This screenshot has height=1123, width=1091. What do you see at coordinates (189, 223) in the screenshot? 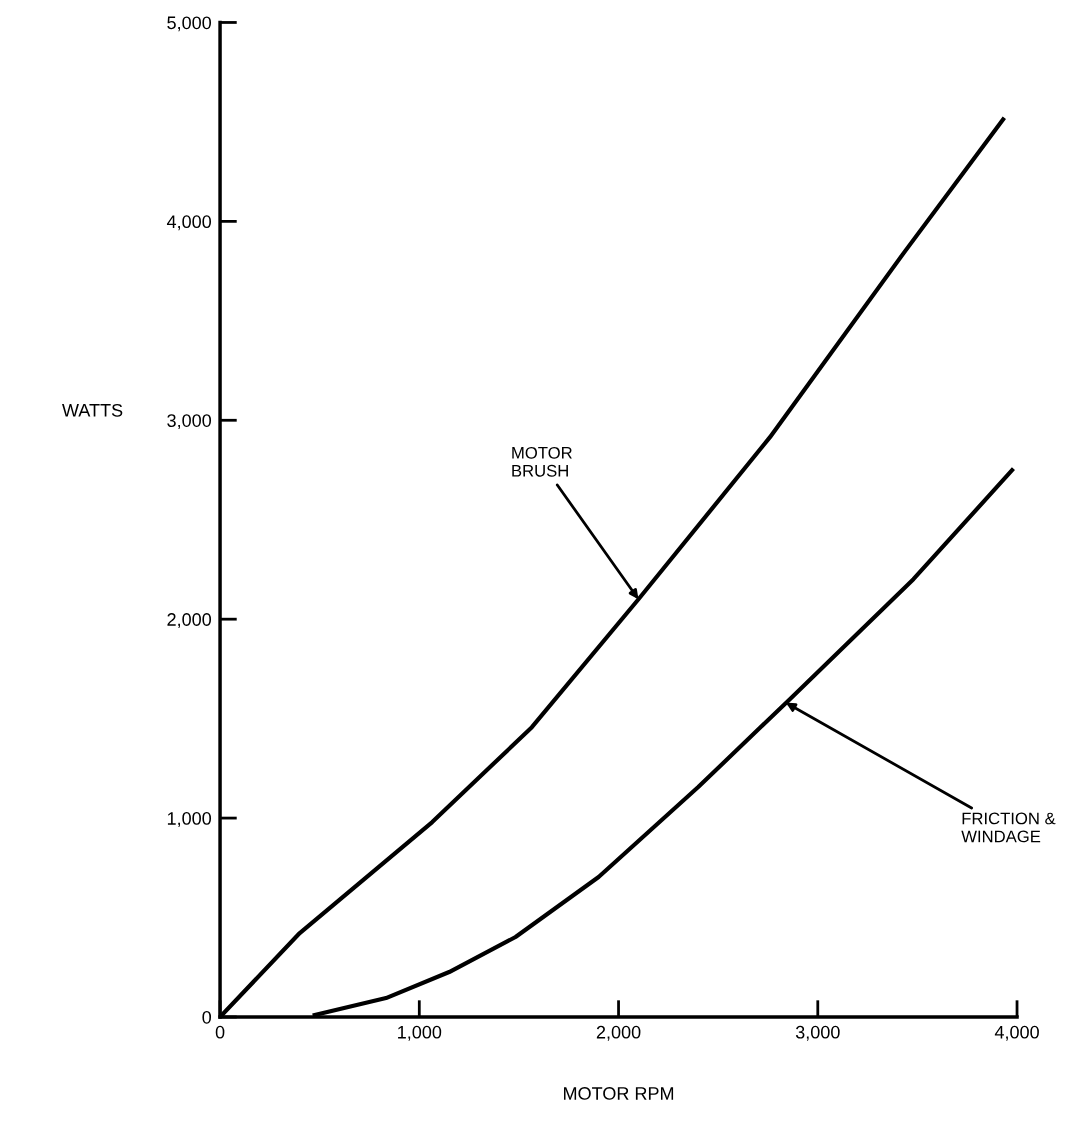
I see `y-tick-label: 4,000` at bounding box center [189, 223].